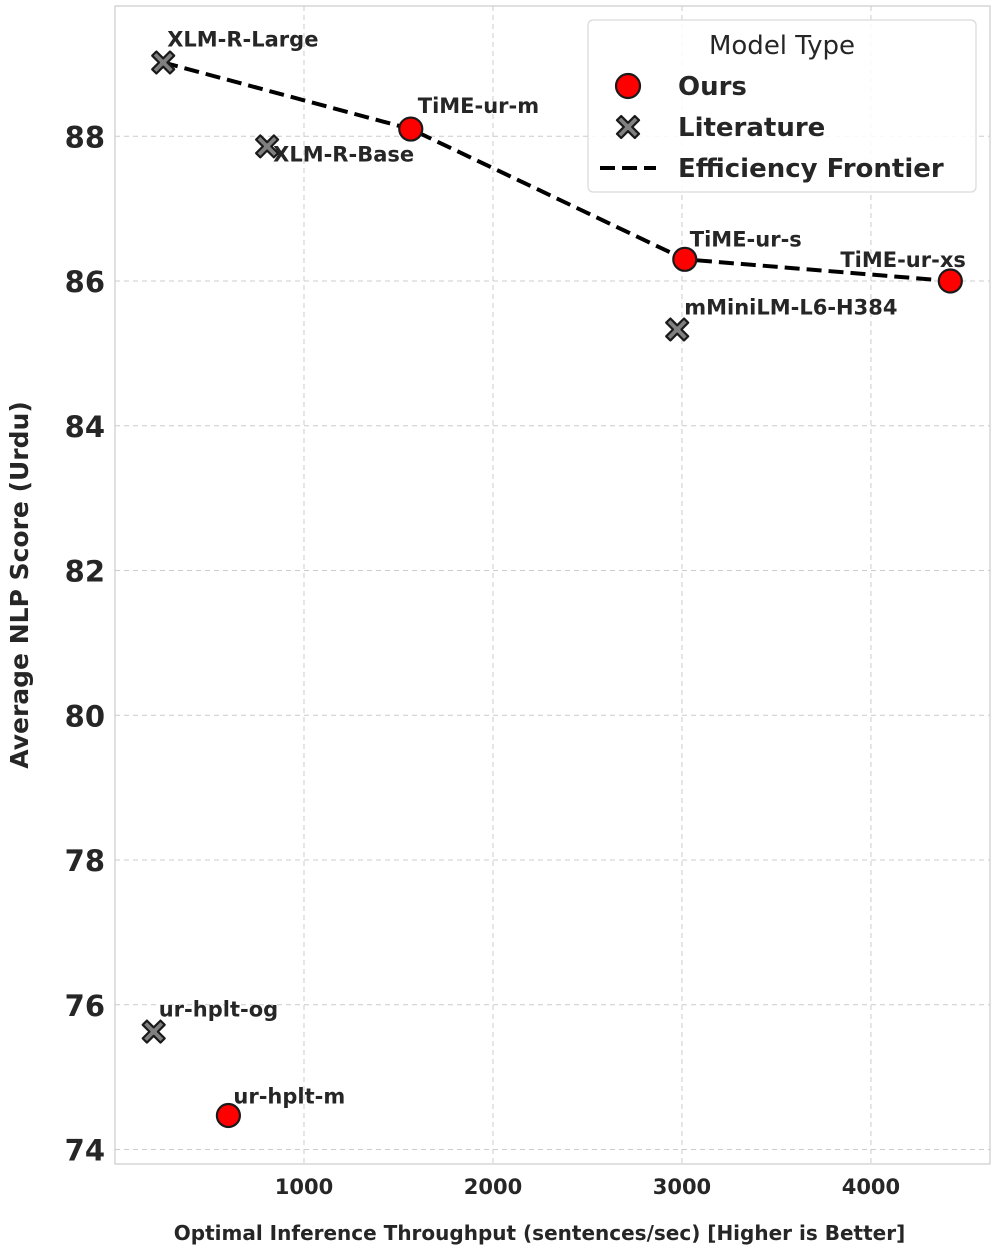  I want to click on x-tick-label: 2000, so click(493, 1187).